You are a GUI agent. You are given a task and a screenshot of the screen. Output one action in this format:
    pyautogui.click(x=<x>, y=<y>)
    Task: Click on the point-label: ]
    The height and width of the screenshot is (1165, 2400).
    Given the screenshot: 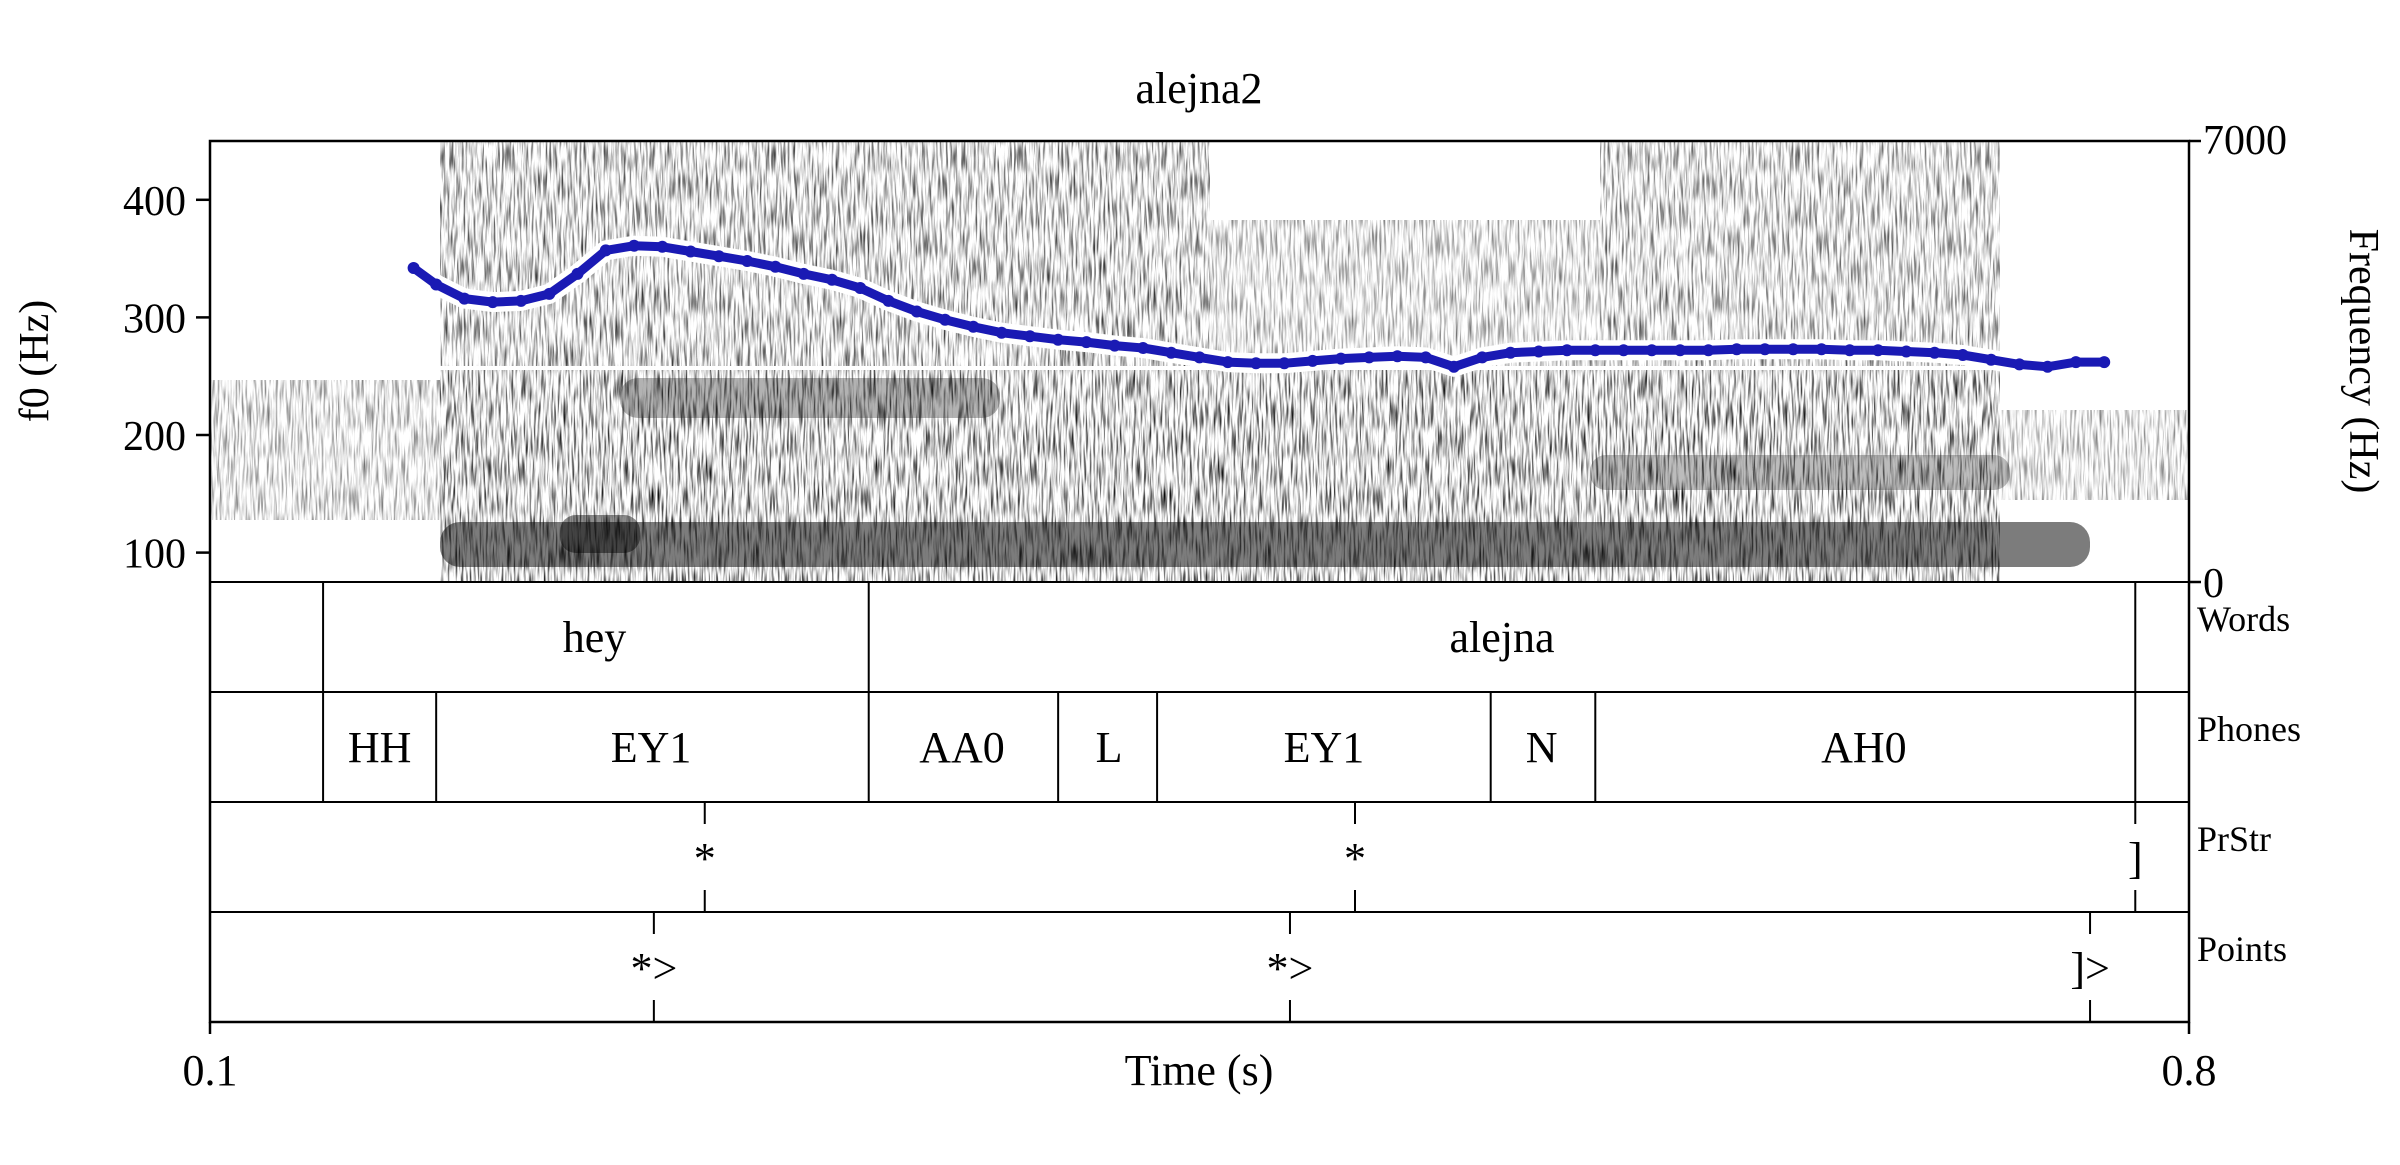 What is the action you would take?
    pyautogui.click(x=2135, y=858)
    